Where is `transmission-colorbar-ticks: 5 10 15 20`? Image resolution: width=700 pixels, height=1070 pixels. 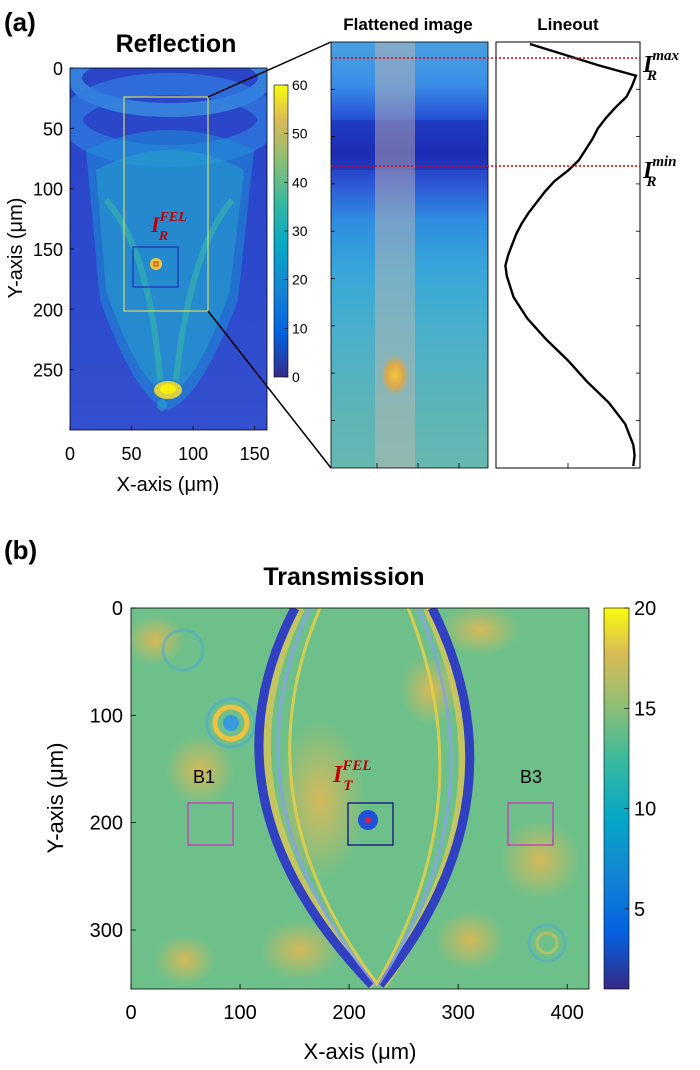
transmission-colorbar-ticks: 5 10 15 20 is located at coordinates (640, 759).